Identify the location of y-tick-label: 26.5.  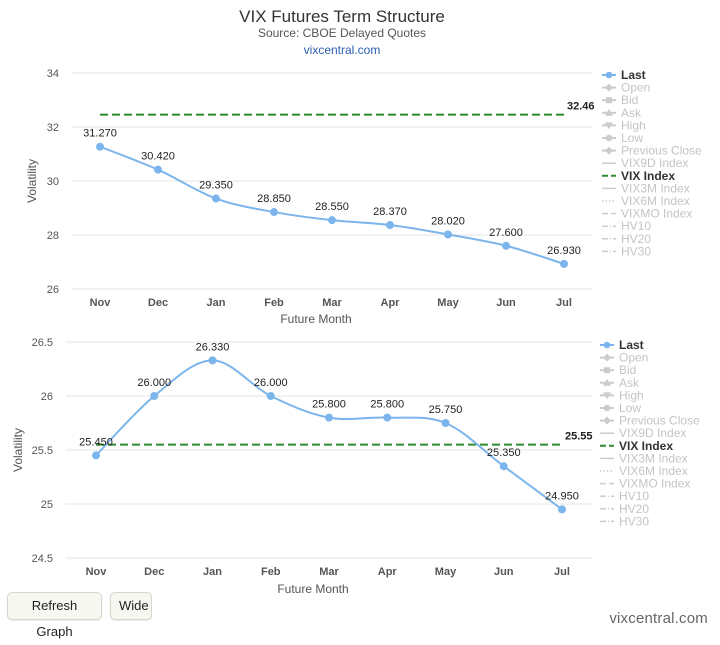
(42, 343).